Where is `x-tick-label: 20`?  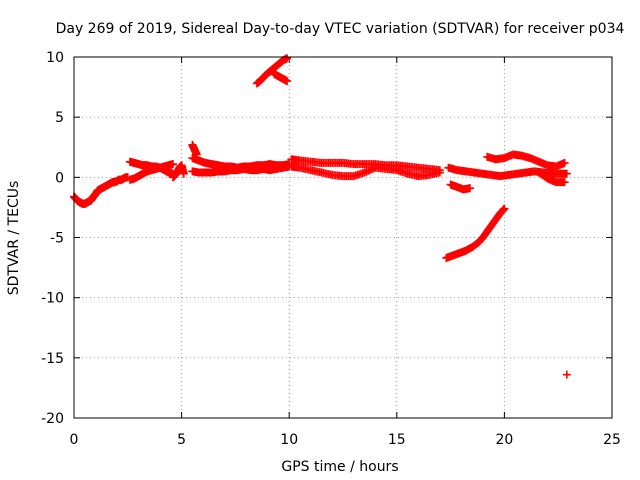 x-tick-label: 20 is located at coordinates (504, 440).